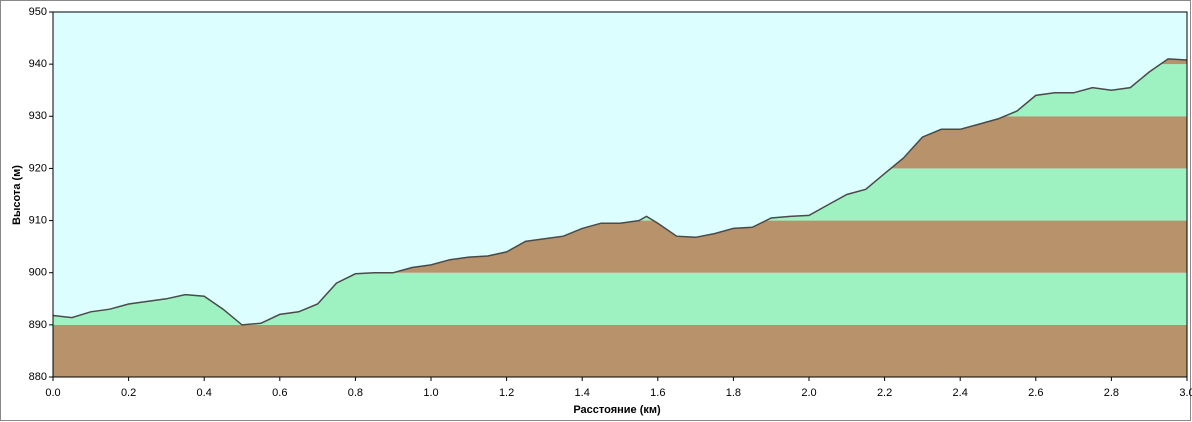 The width and height of the screenshot is (1192, 422). I want to click on x-tick-label: 1.6, so click(657, 393).